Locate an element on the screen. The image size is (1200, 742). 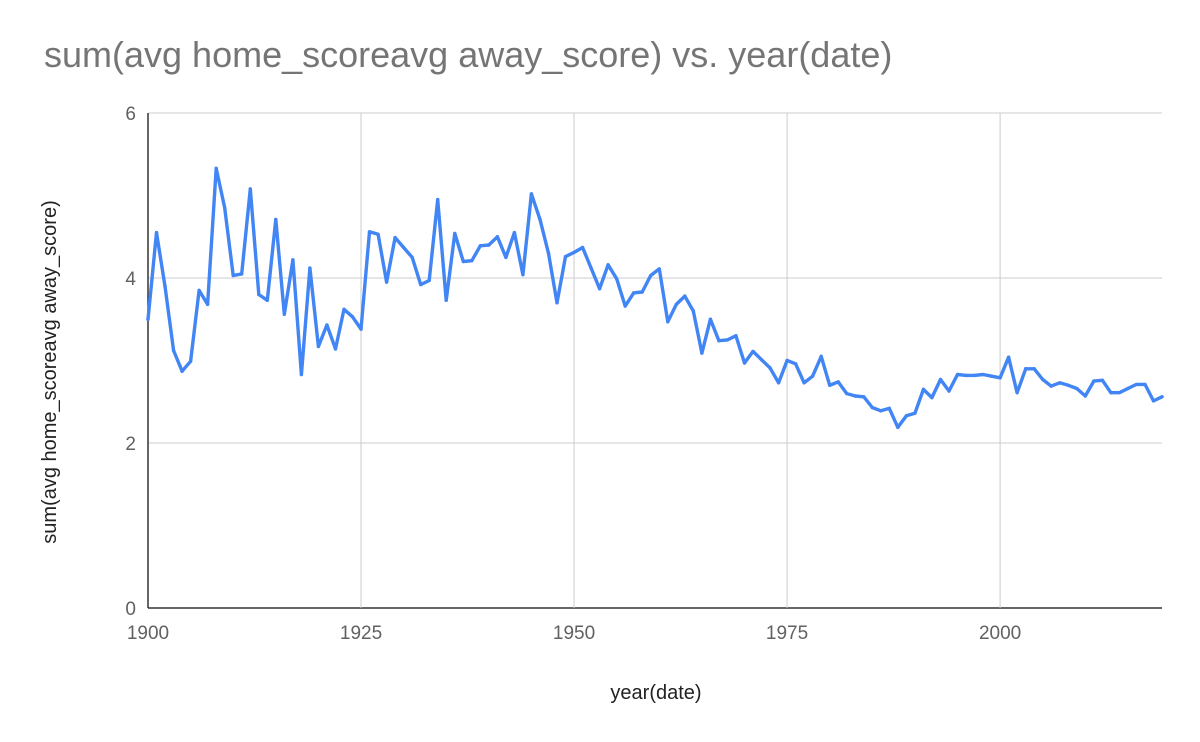
y-tick-label: 0 is located at coordinates (130, 609).